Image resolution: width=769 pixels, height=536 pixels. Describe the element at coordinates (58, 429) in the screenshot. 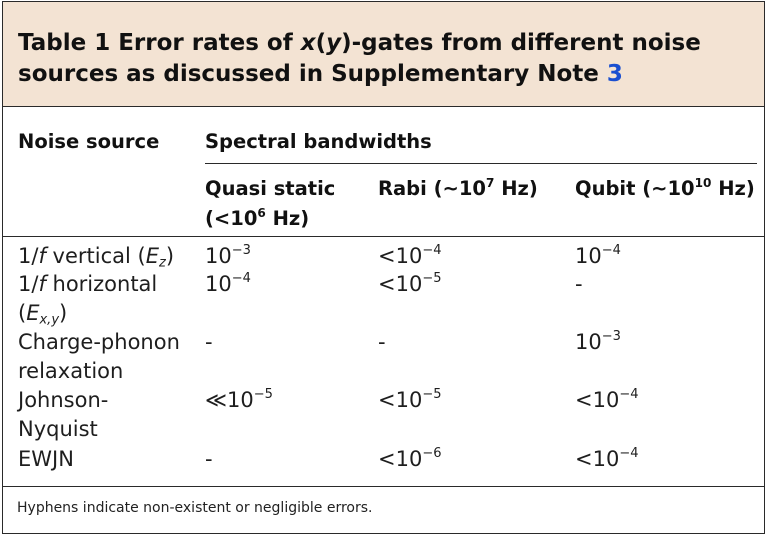

I see `row4-noise-source-line2: Nyquist` at that location.